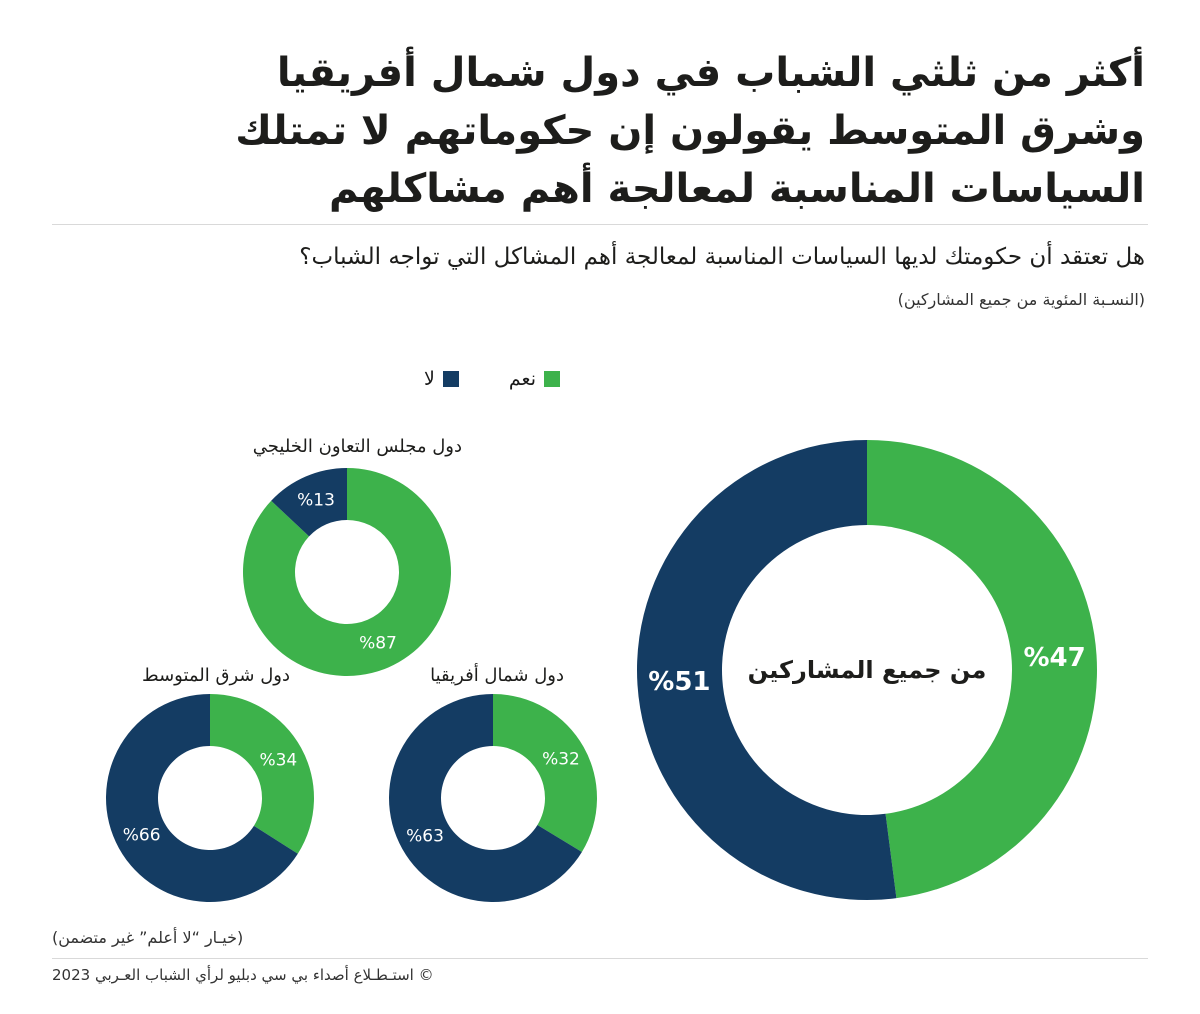  What do you see at coordinates (465, 379) in the screenshot?
I see `chart-legend: نعم لا` at bounding box center [465, 379].